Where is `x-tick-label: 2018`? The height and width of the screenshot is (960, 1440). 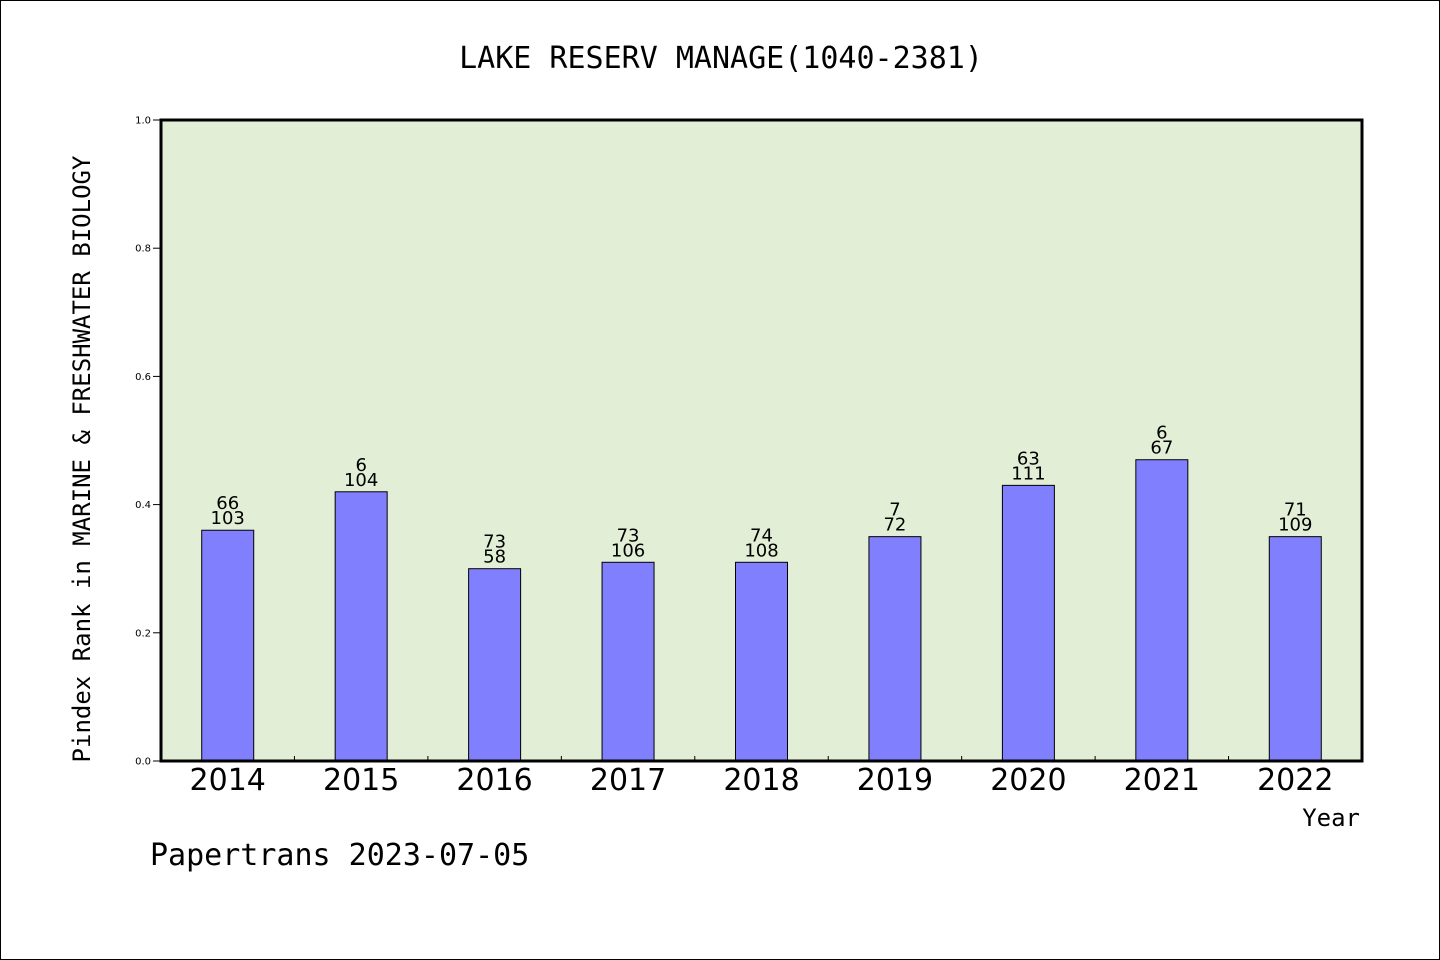
x-tick-label: 2018 is located at coordinates (761, 780).